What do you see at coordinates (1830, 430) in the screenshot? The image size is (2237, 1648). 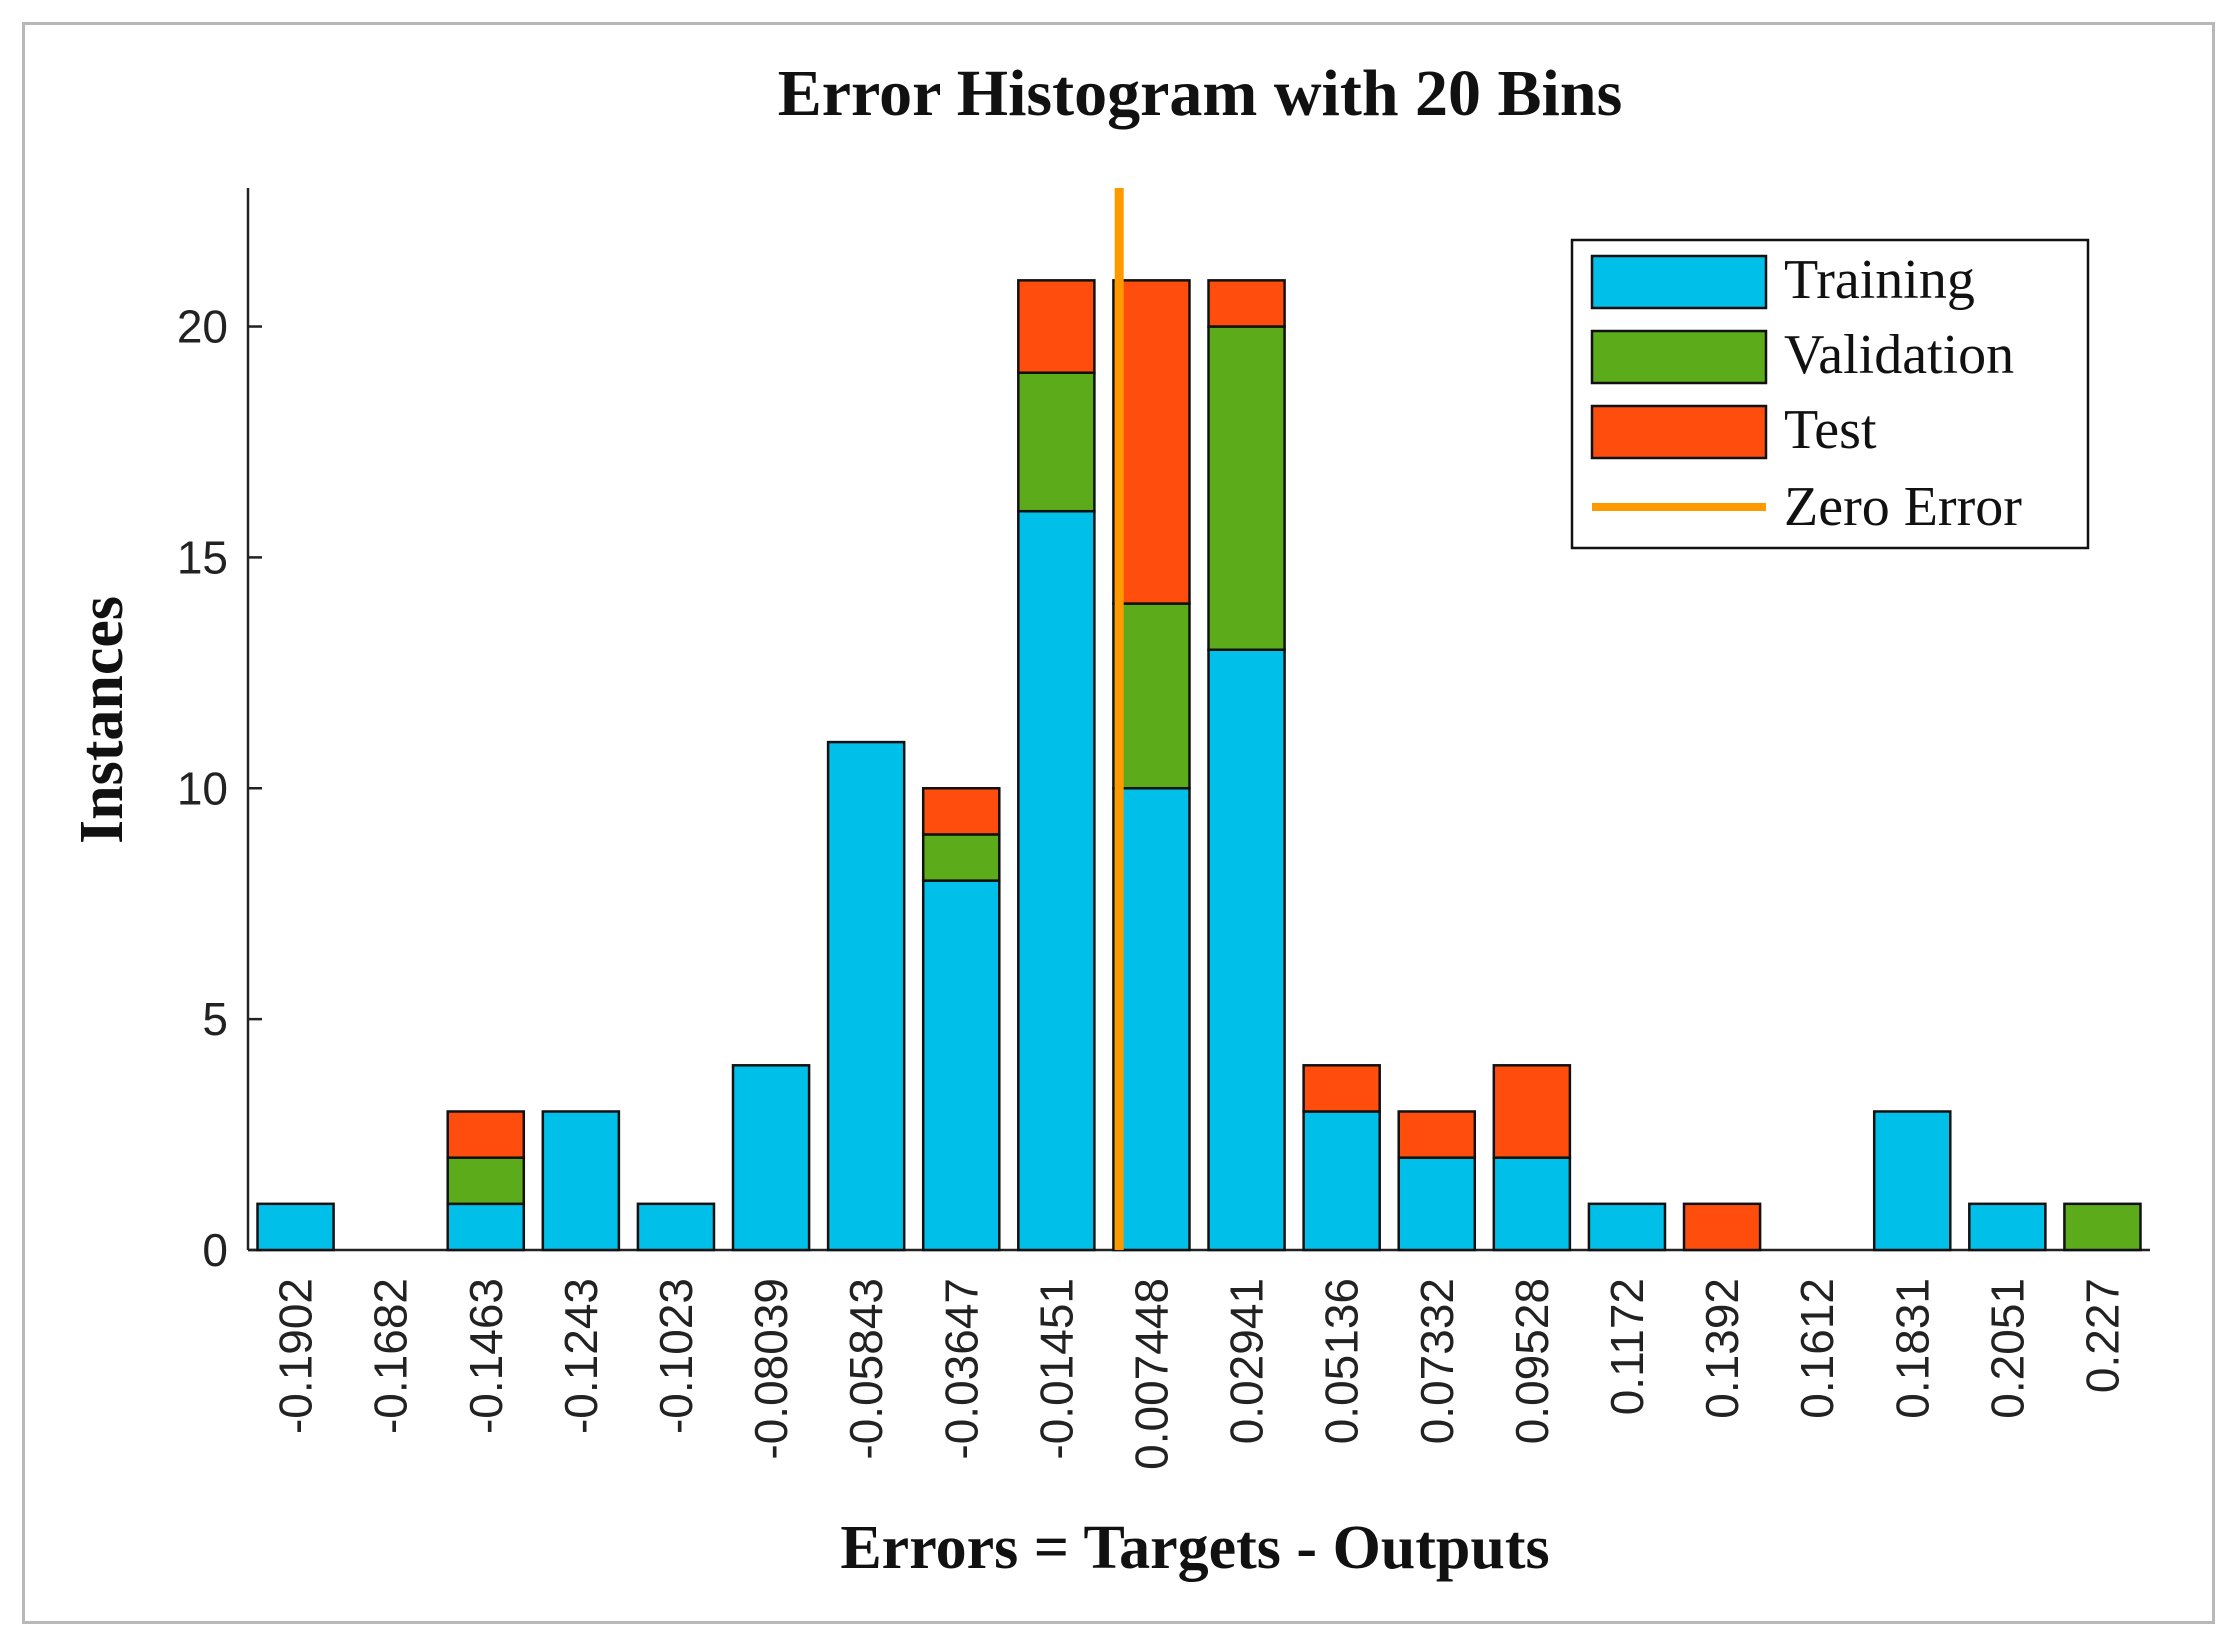 I see `legend-label-test: Test` at bounding box center [1830, 430].